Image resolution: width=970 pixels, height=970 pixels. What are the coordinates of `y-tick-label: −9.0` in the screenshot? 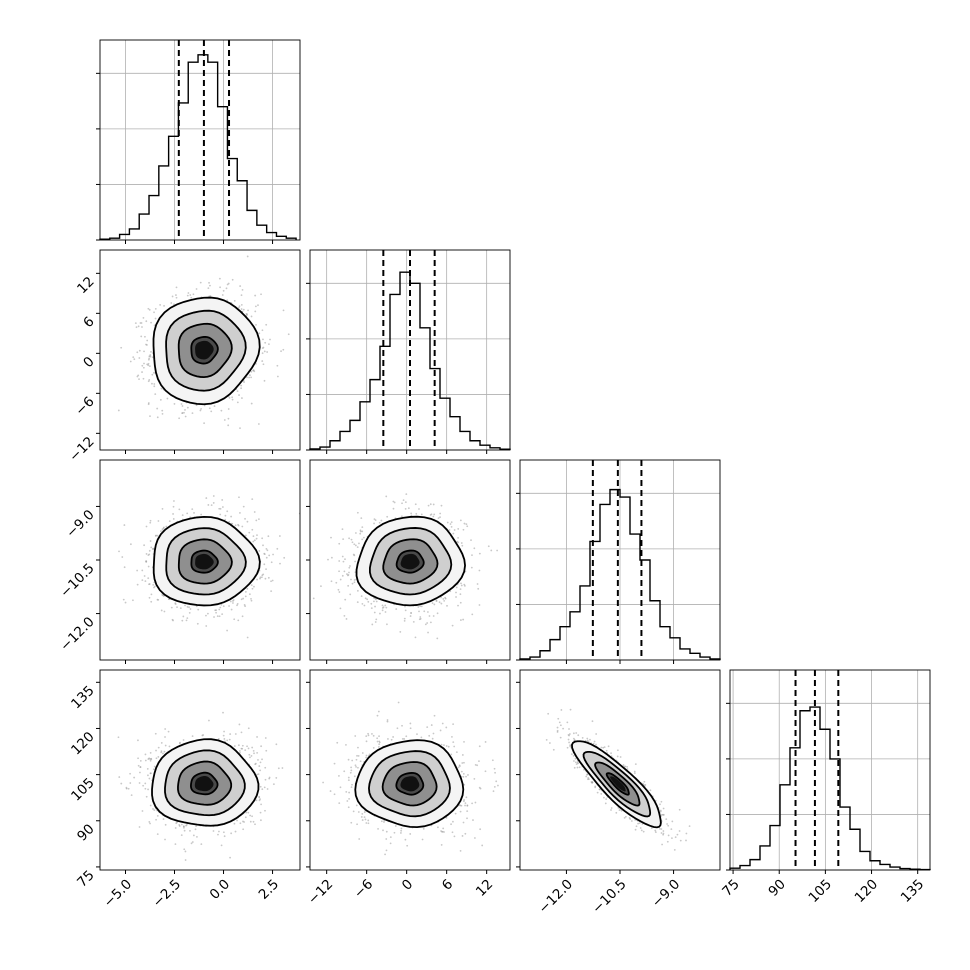 It's located at (80, 524).